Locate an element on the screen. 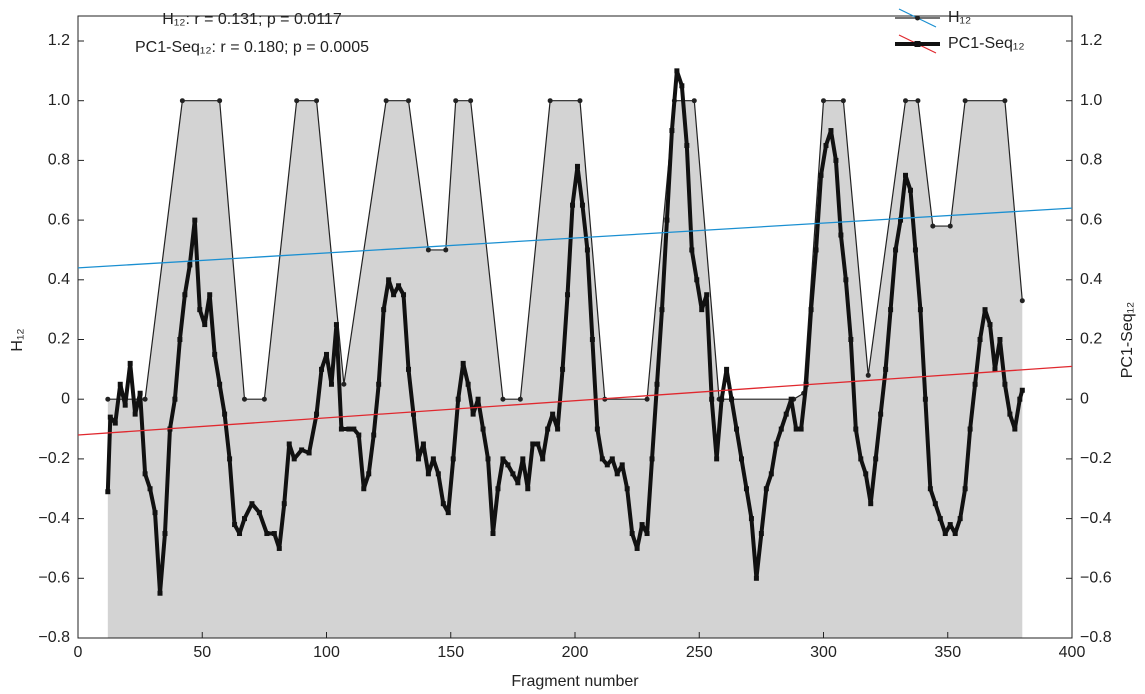 The height and width of the screenshot is (694, 1145). annotation: H₁₂: r = 0.131; p = 0.0117 is located at coordinates (252, 19).